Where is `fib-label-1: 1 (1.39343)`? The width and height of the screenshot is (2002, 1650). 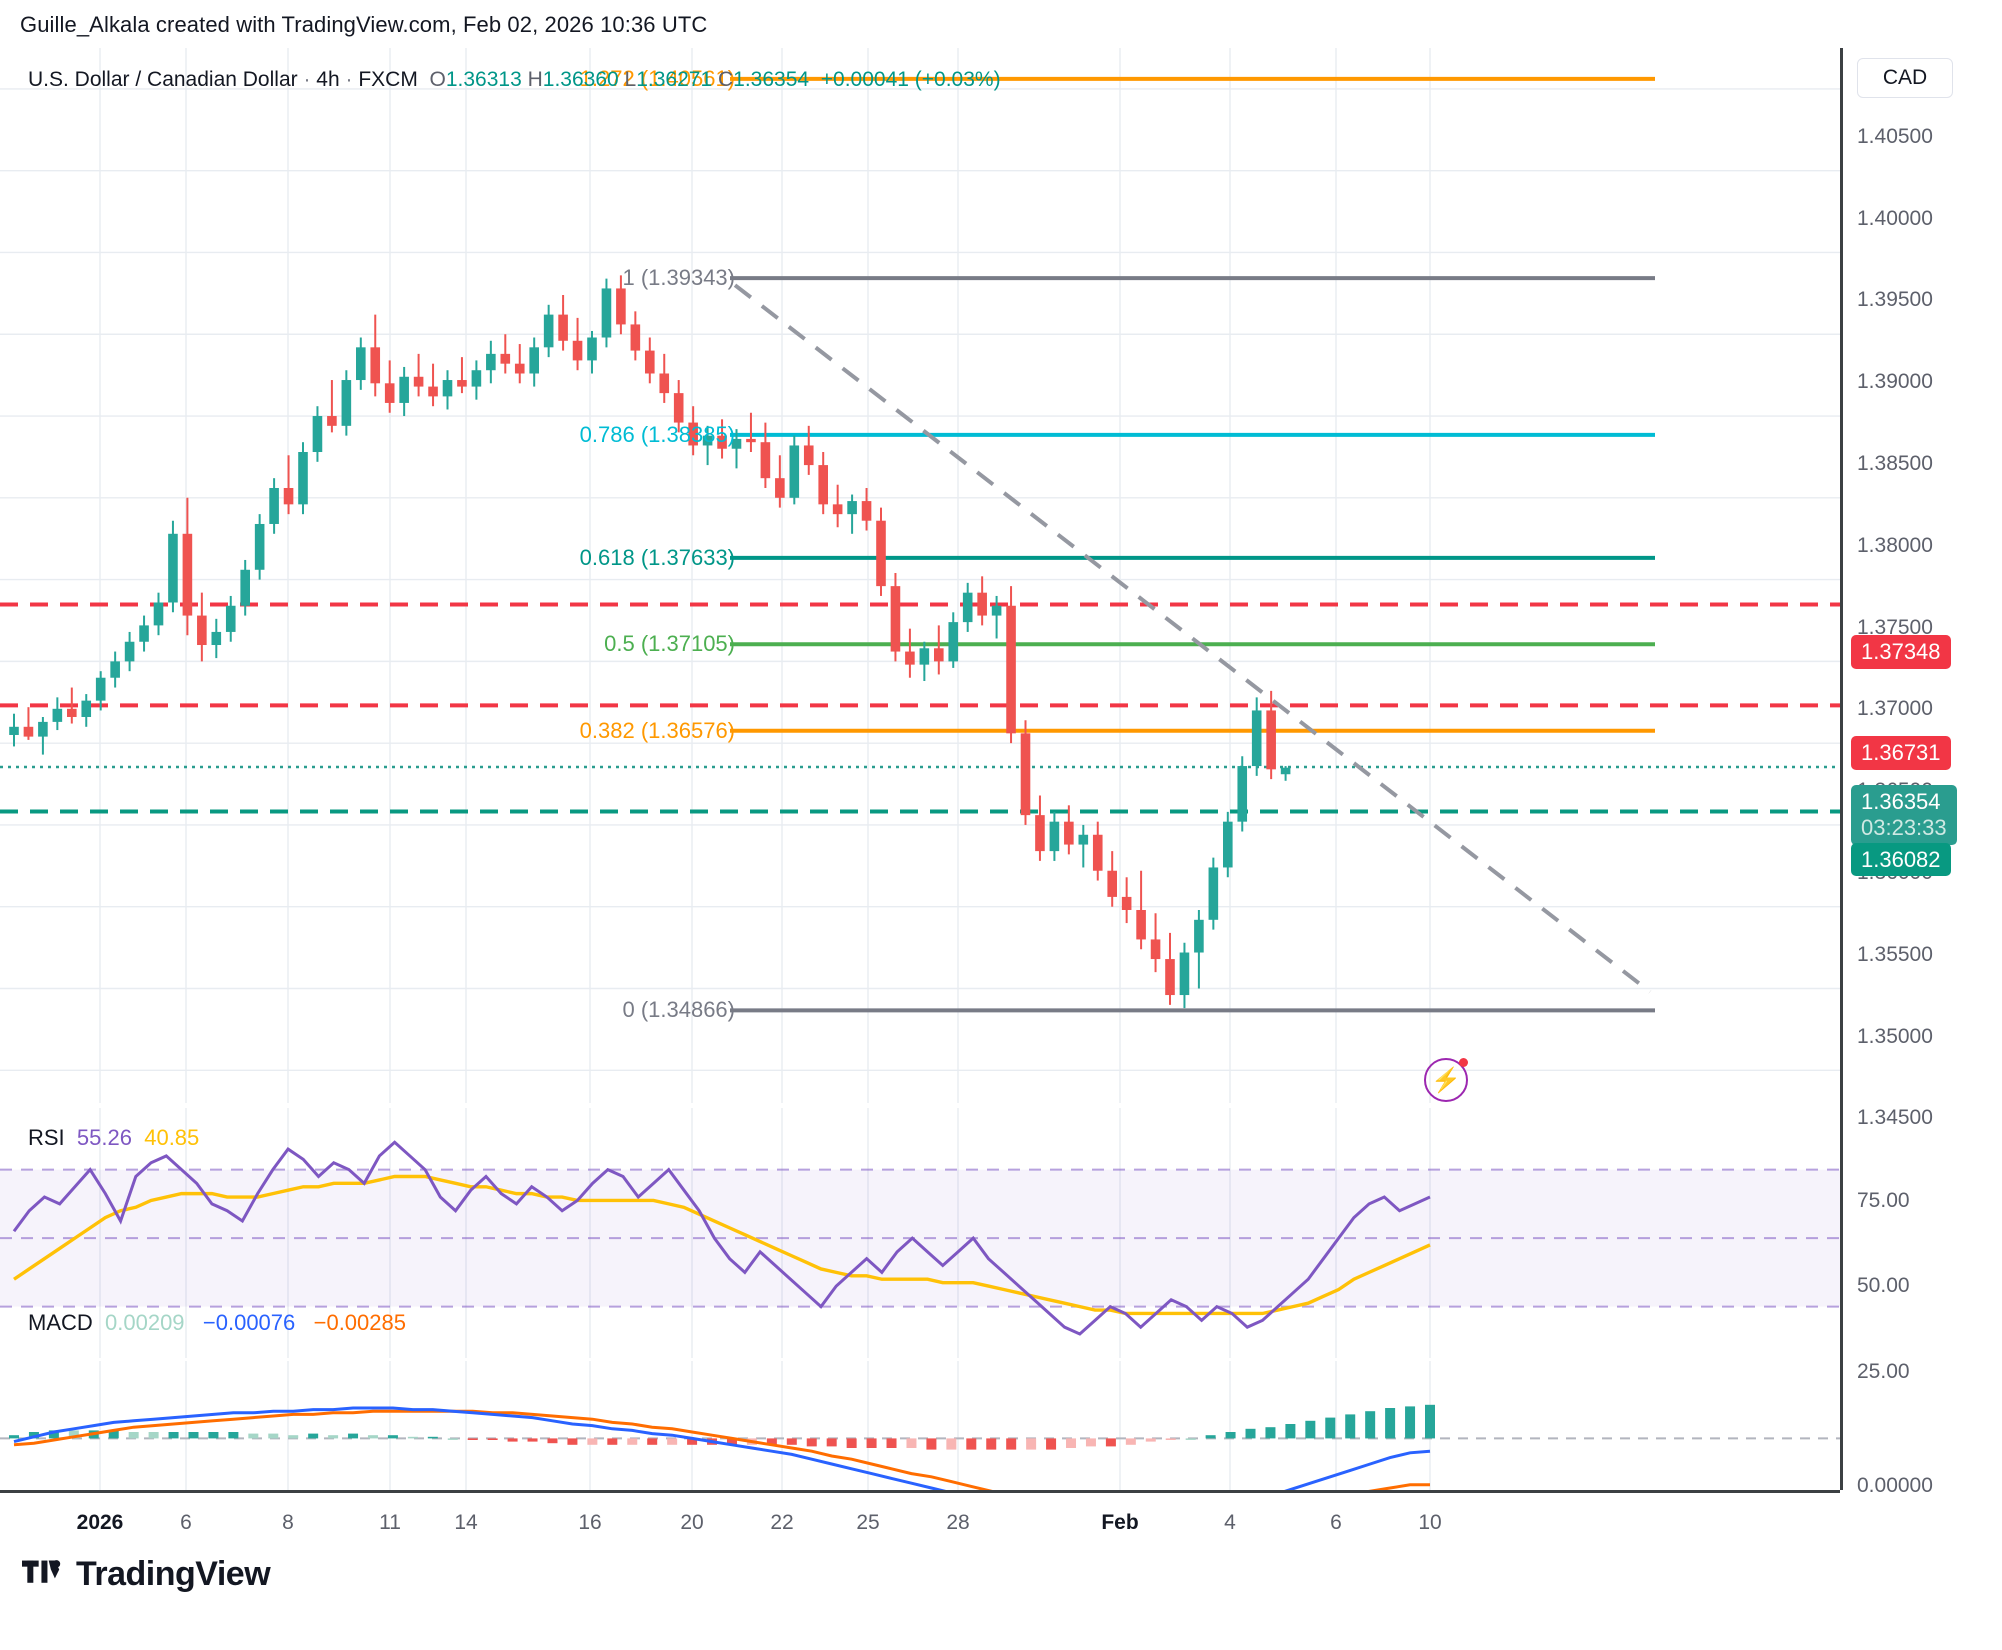
fib-label-1: 1 (1.39343) is located at coordinates (678, 278).